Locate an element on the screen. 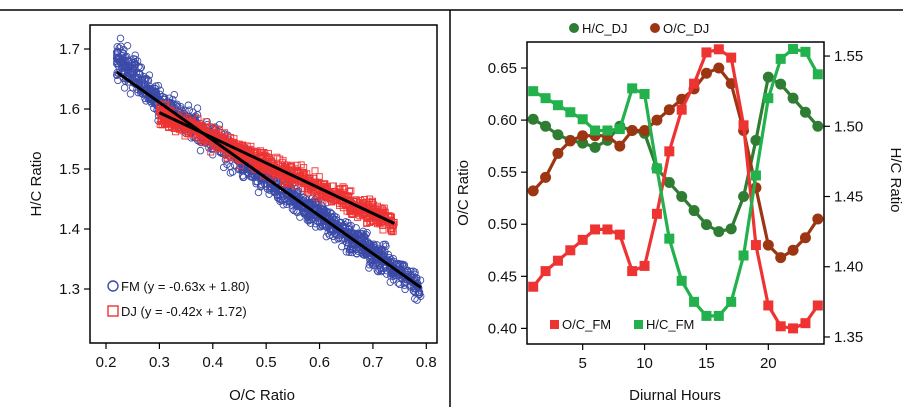  right-left-y-axis-label: O/C Ratio is located at coordinates (463, 193).